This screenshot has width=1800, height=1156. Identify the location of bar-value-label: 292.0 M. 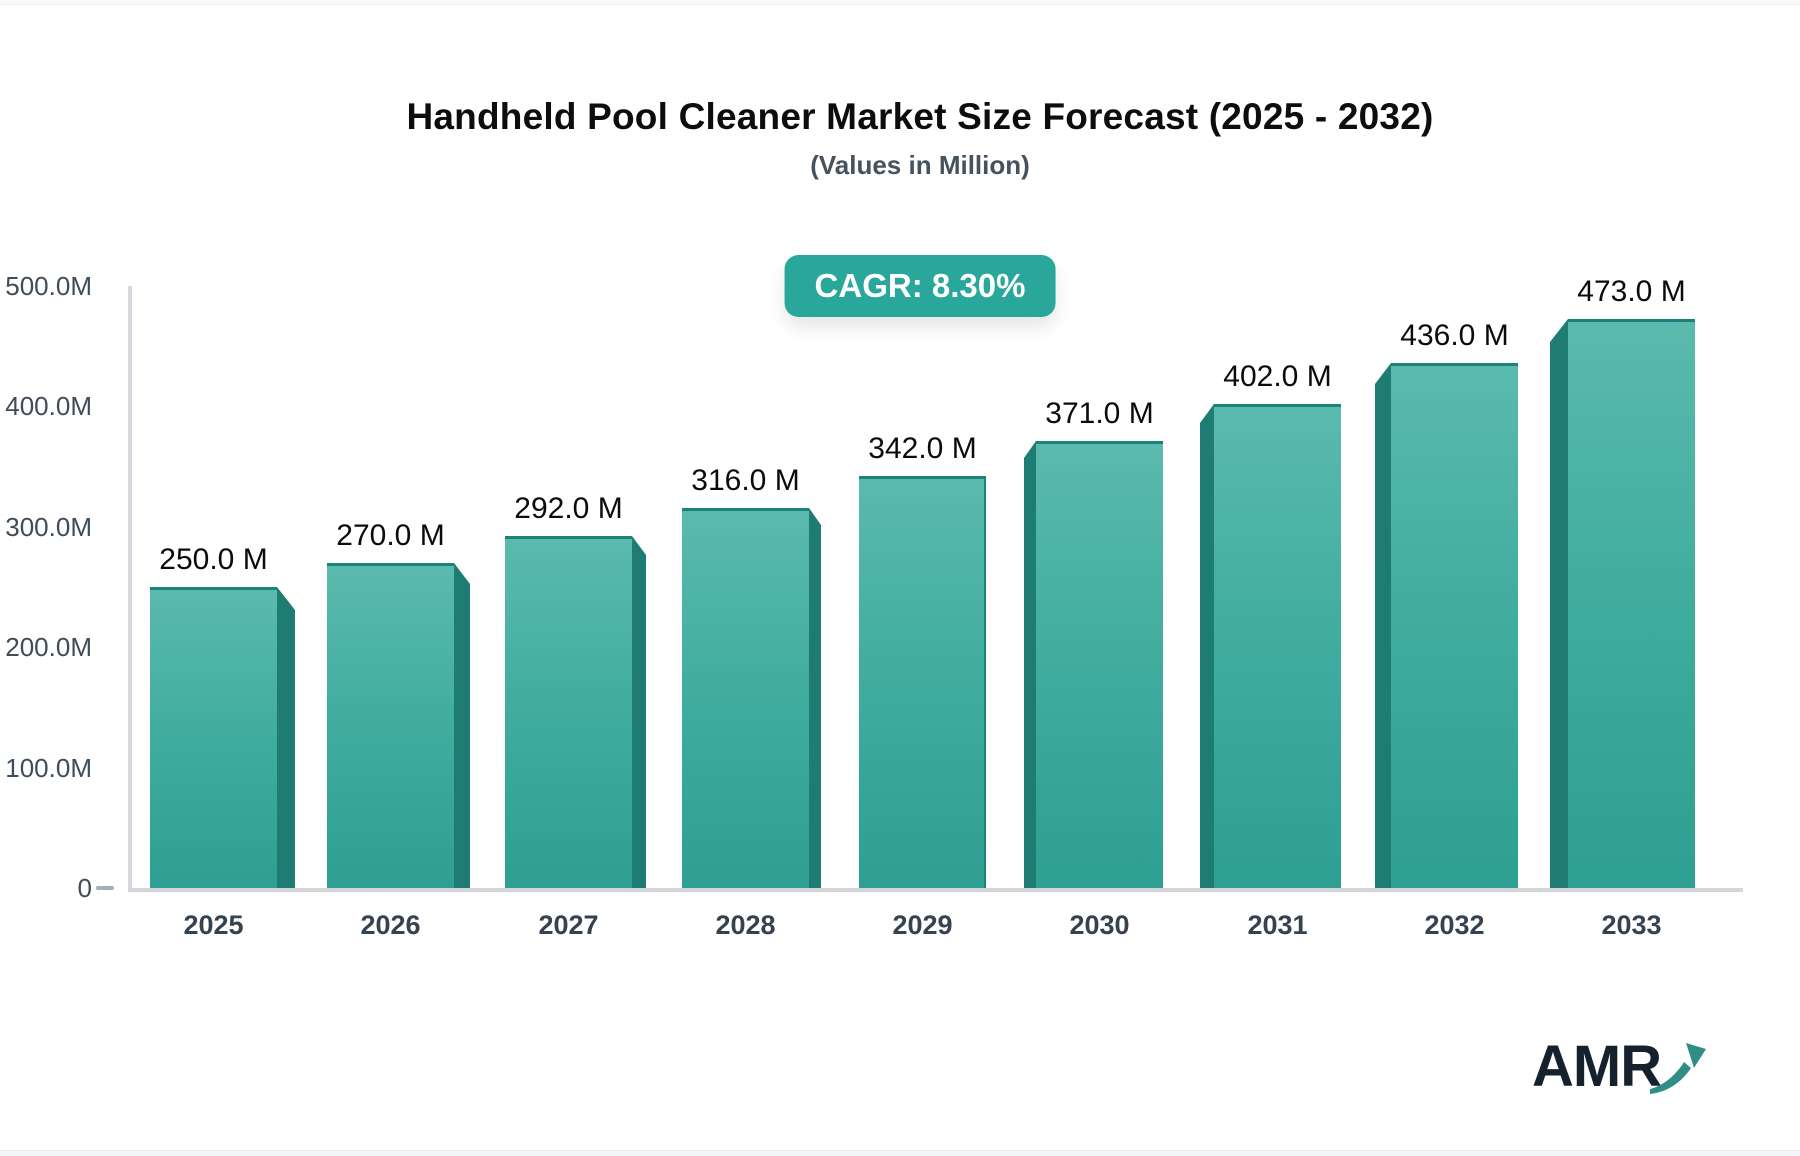
(568, 508).